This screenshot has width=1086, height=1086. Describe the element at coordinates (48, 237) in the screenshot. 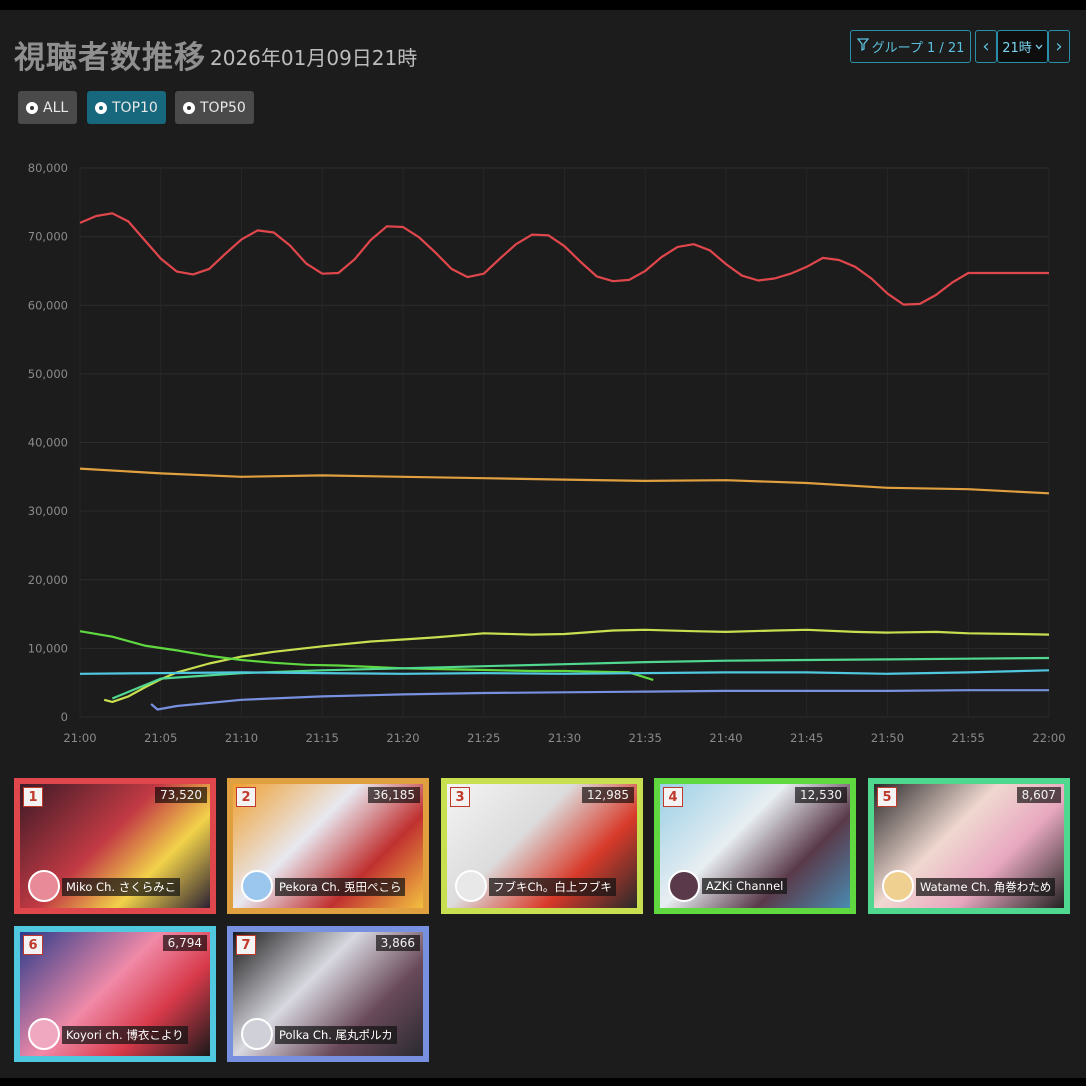

I see `y-tick-label: 70,000` at that location.